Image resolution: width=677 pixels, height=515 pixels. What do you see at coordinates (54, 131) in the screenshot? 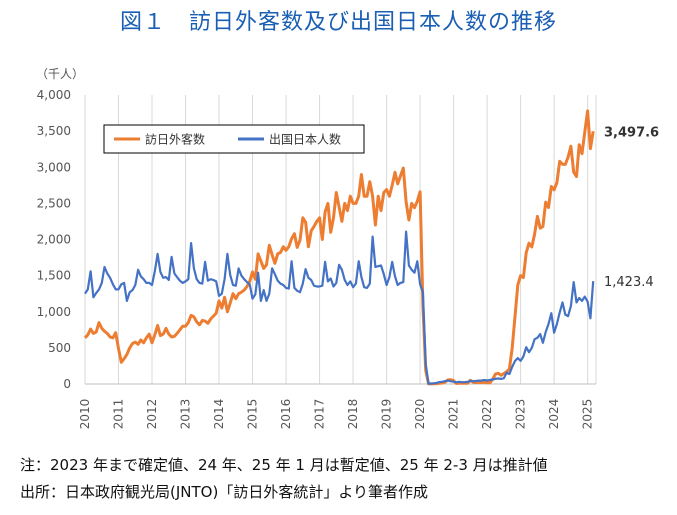
I see `y-tick-label: 3,500` at bounding box center [54, 131].